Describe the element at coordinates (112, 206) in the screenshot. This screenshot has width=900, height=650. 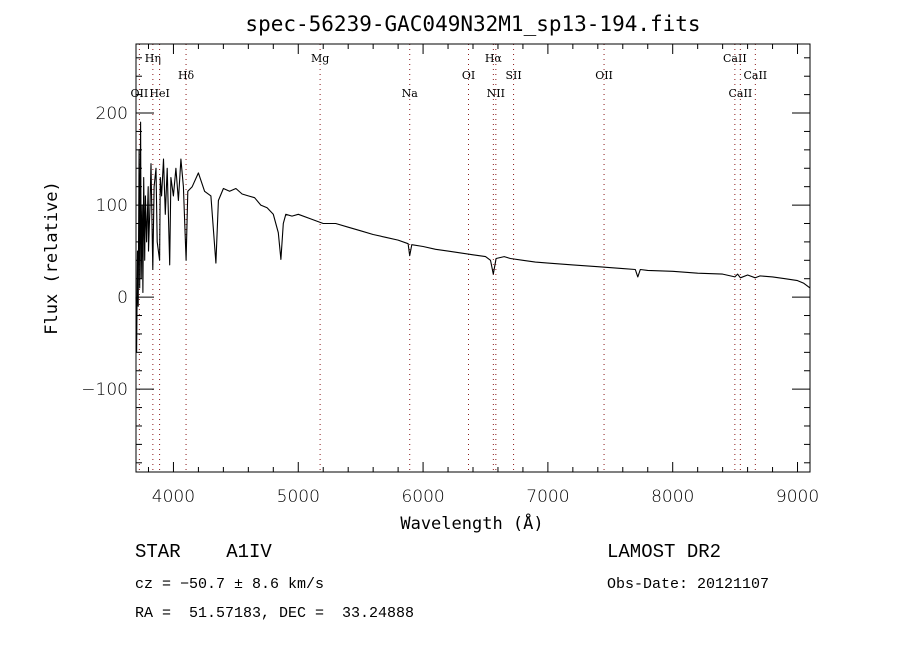
I see `y-tick-label: 100` at that location.